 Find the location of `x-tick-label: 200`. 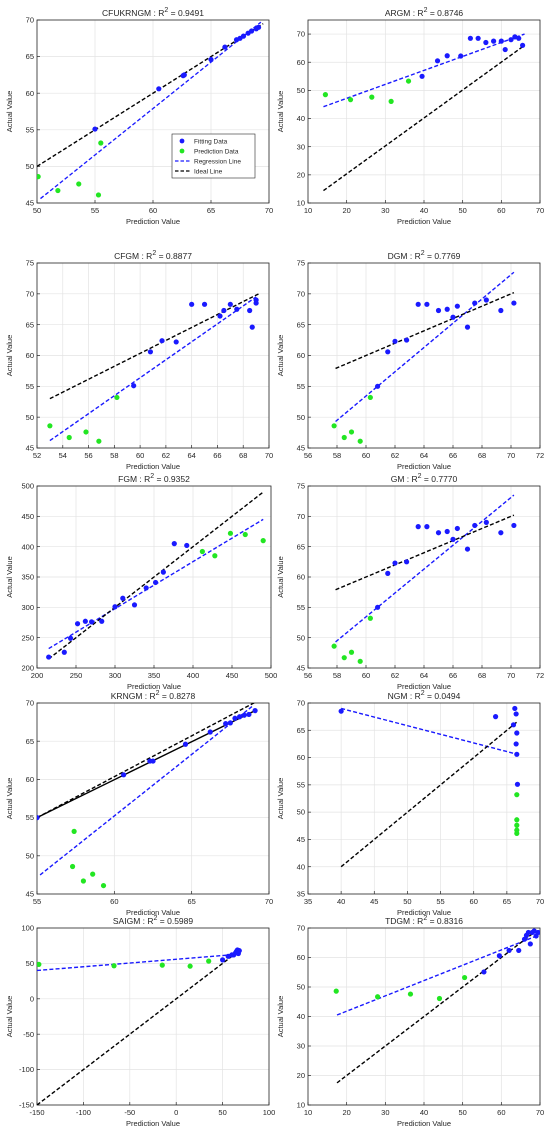

x-tick-label: 200 is located at coordinates (37, 675).